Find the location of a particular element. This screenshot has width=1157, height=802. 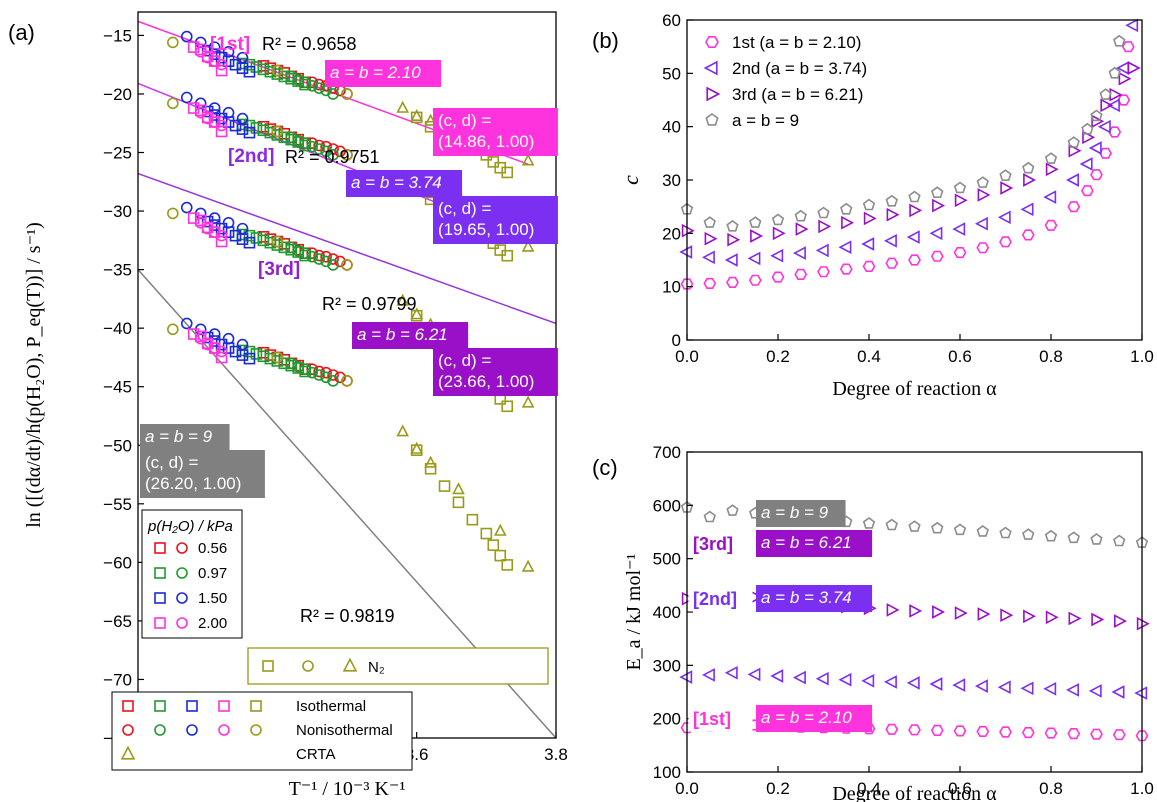

annotation-param: a = b = 3.74 is located at coordinates (806, 597).